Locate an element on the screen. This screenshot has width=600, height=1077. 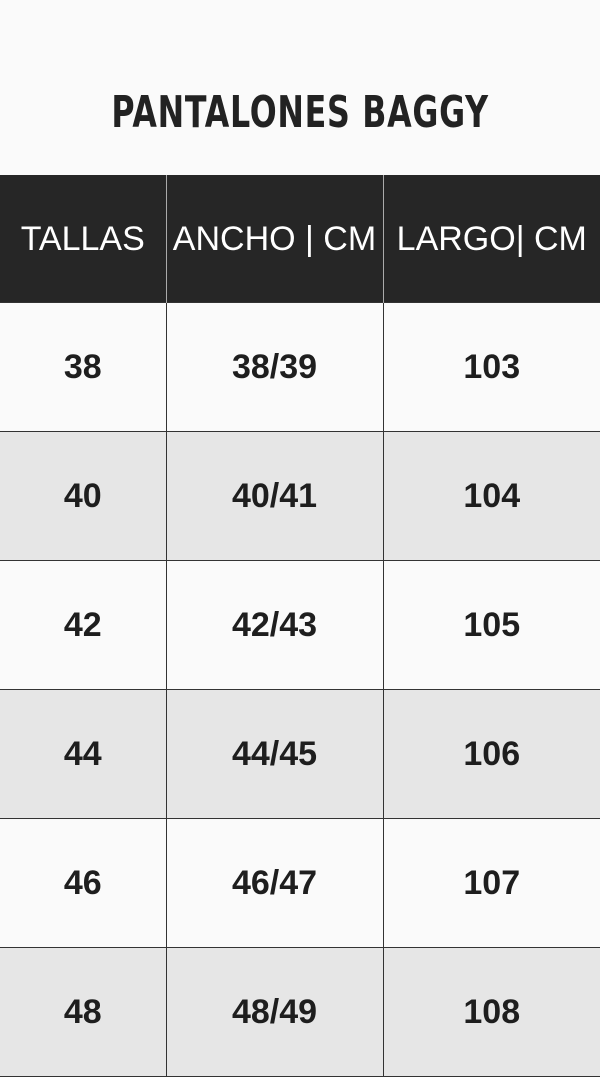
table-row: 42 42/43 105 is located at coordinates (300, 625).